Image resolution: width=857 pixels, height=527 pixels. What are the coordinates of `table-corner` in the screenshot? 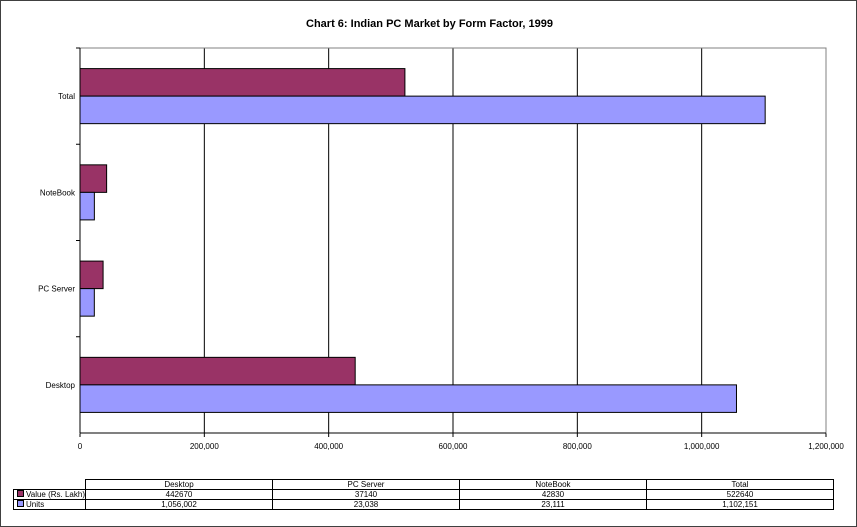 It's located at (49, 484).